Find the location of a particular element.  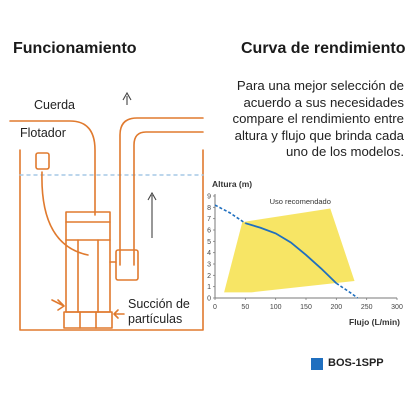

legend-label: BOS-1SPP is located at coordinates (356, 363).